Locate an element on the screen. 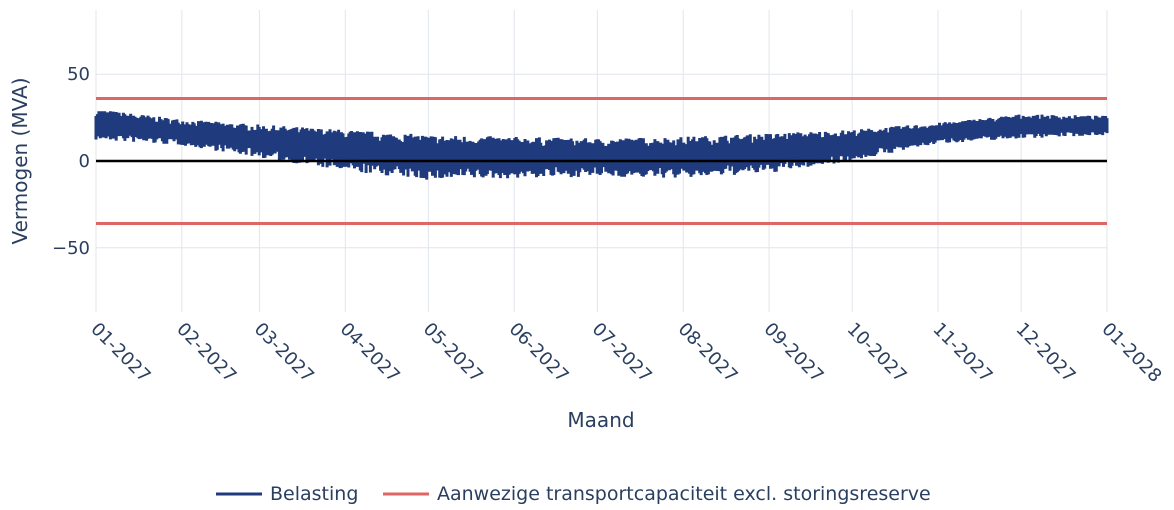  legend-item-belasting: Belasting is located at coordinates (287, 494).